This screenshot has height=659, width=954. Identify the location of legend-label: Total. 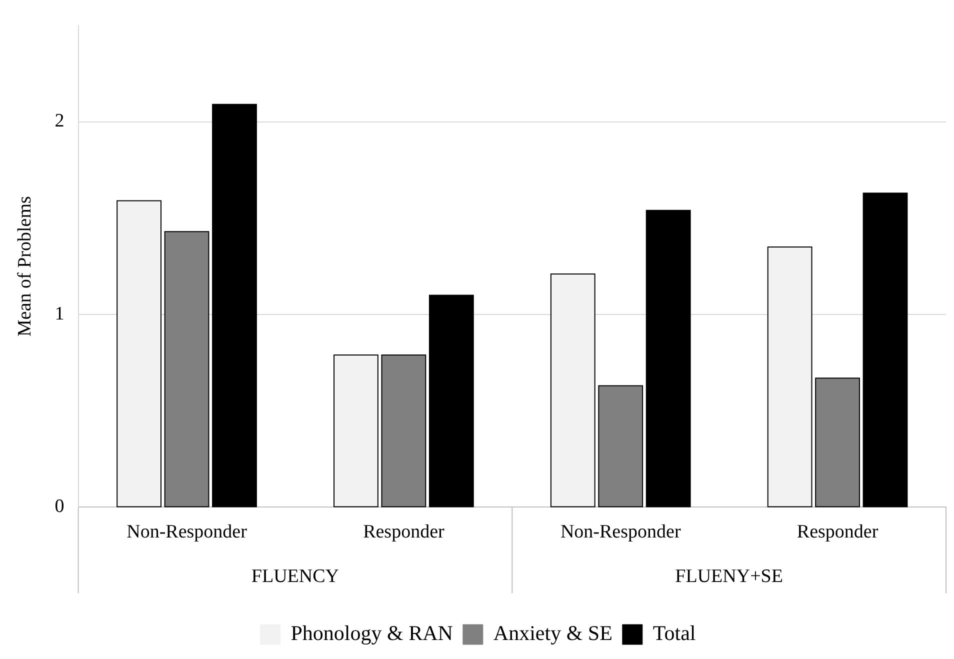
(674, 633).